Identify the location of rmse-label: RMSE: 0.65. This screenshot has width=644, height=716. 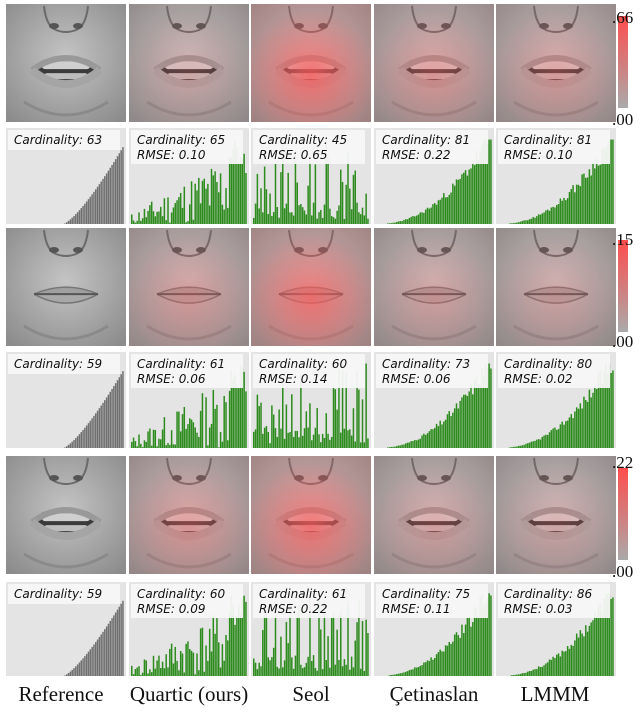
(293, 155).